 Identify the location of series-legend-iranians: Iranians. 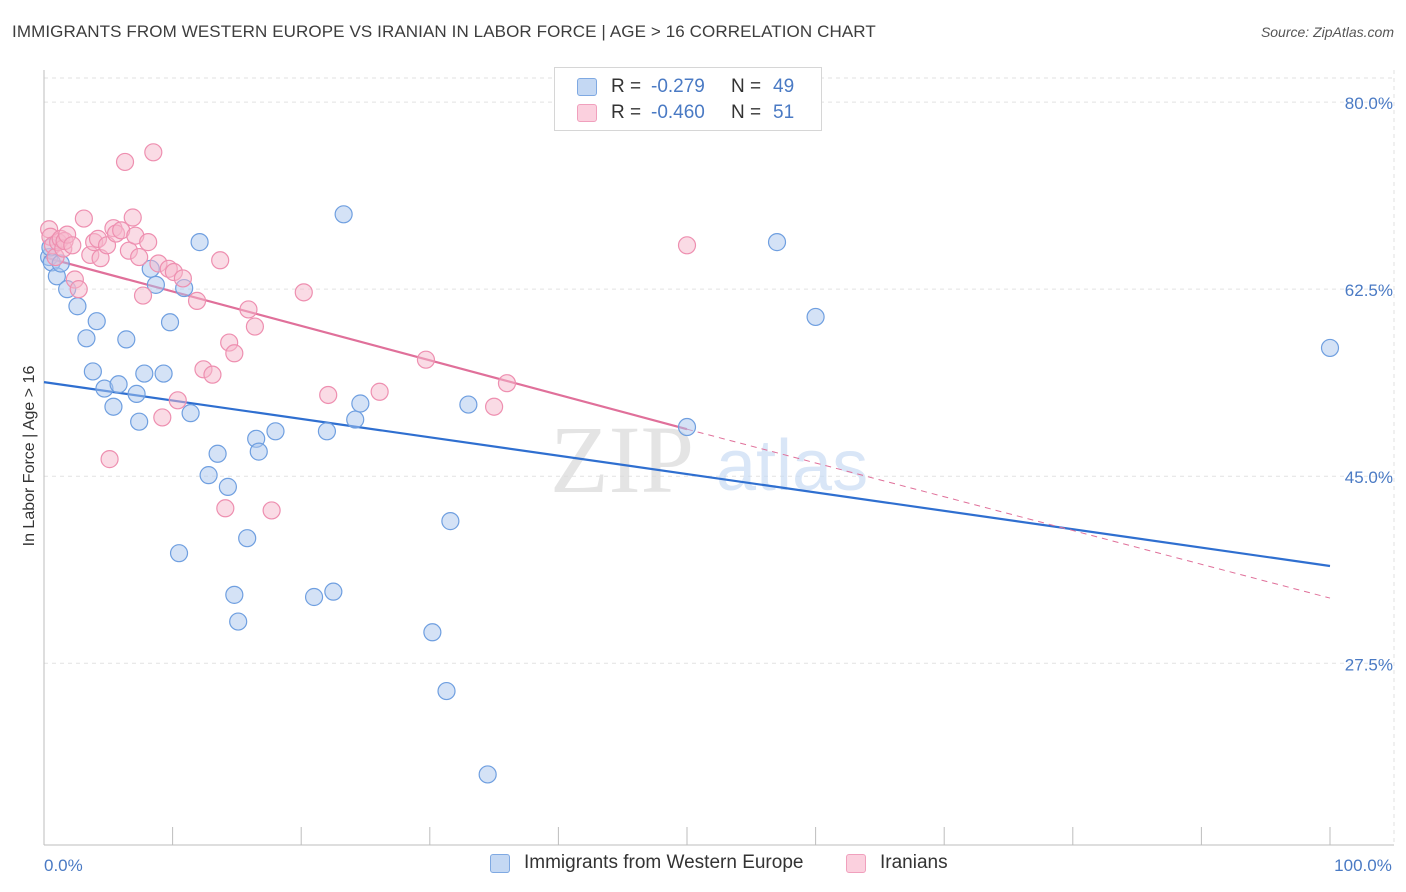
(897, 863).